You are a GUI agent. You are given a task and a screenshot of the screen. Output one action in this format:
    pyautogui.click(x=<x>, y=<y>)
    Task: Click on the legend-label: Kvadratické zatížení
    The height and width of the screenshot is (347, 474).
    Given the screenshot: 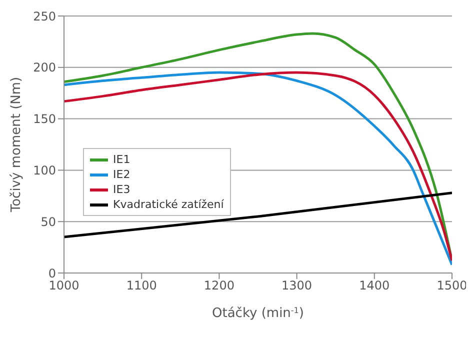 What is the action you would take?
    pyautogui.click(x=168, y=204)
    